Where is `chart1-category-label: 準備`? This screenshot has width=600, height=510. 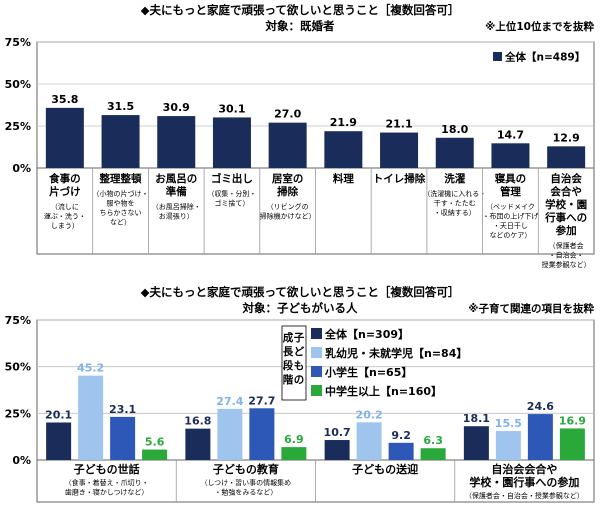 chart1-category-label: 準備 is located at coordinates (176, 191).